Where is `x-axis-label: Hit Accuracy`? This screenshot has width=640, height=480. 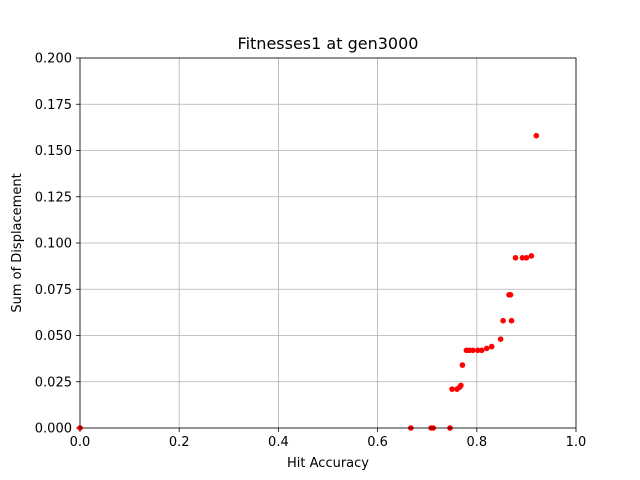 x-axis-label: Hit Accuracy is located at coordinates (328, 463).